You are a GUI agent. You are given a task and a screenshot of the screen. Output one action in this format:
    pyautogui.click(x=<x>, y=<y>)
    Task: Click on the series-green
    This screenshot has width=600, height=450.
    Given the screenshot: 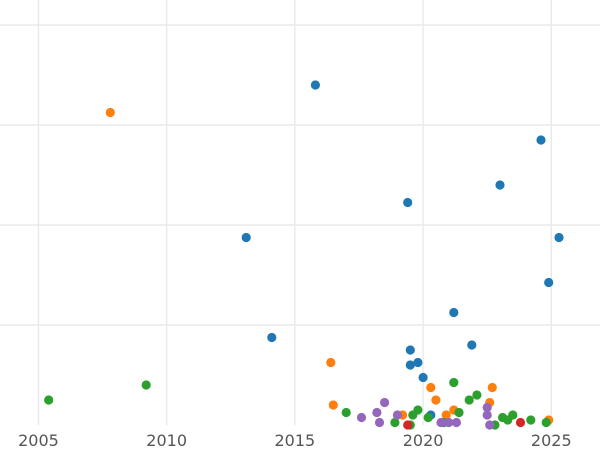 What is the action you would take?
    pyautogui.click(x=297, y=403)
    